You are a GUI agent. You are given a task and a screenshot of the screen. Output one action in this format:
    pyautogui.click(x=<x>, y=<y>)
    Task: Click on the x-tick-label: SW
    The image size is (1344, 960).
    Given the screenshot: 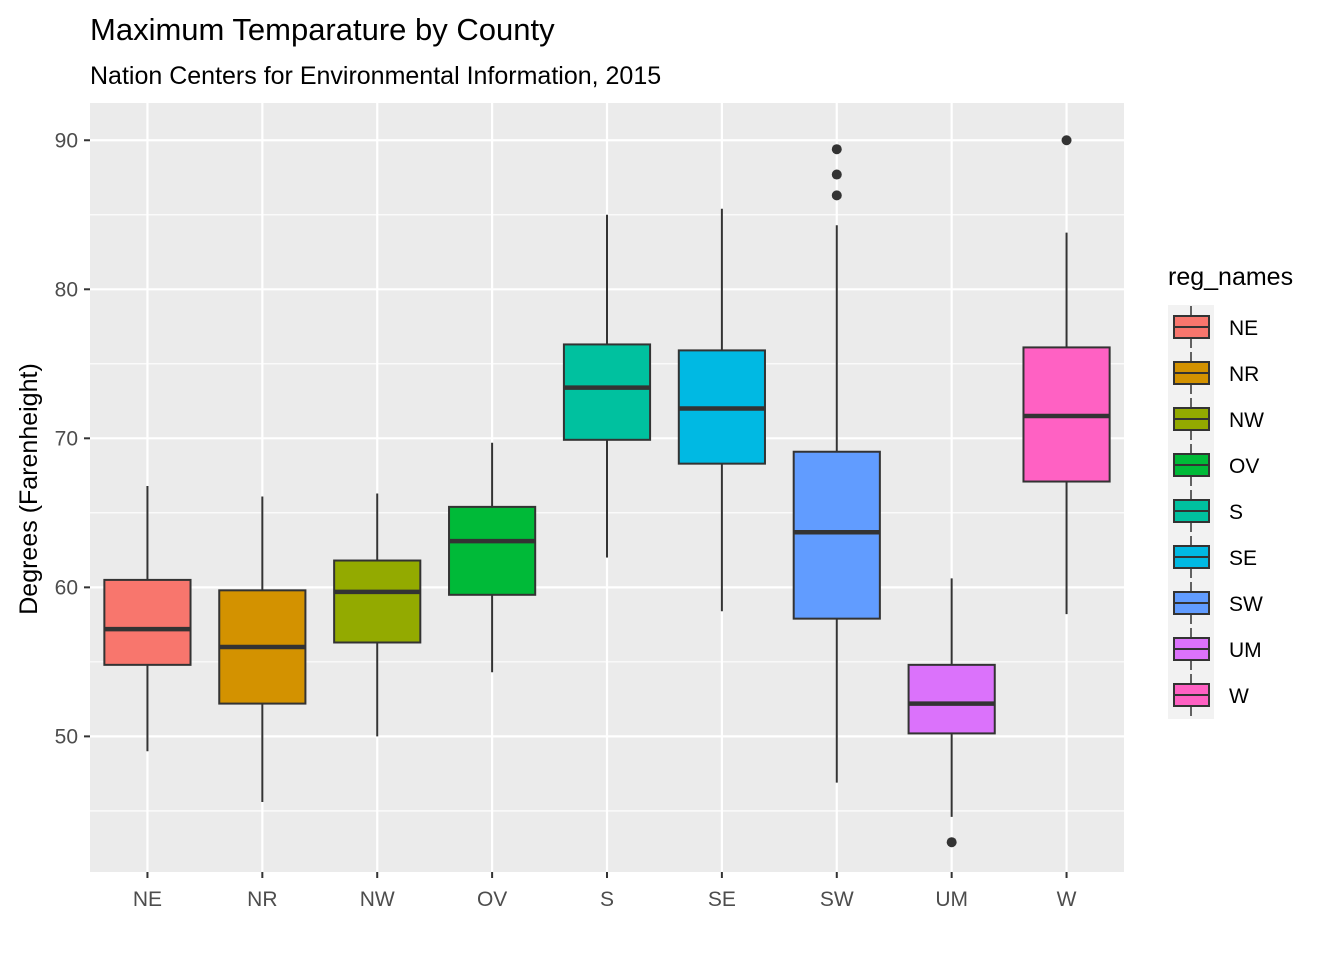 What is the action you would take?
    pyautogui.click(x=837, y=899)
    